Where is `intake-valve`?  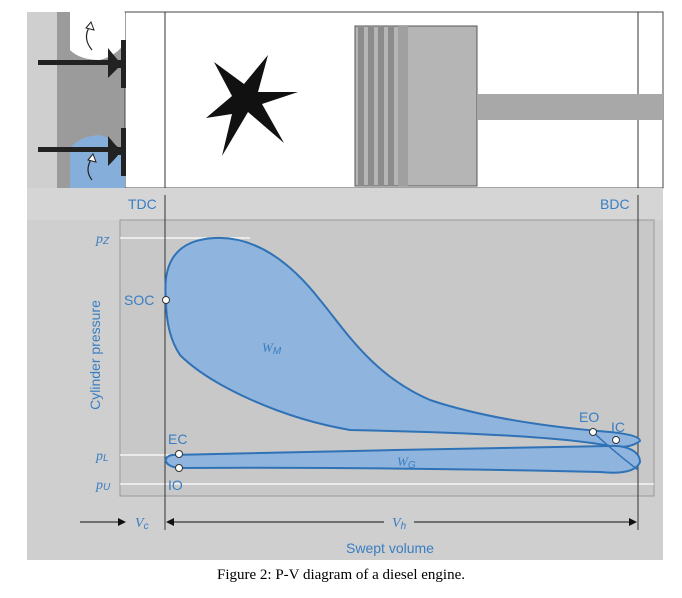
intake-valve is located at coordinates (82, 152).